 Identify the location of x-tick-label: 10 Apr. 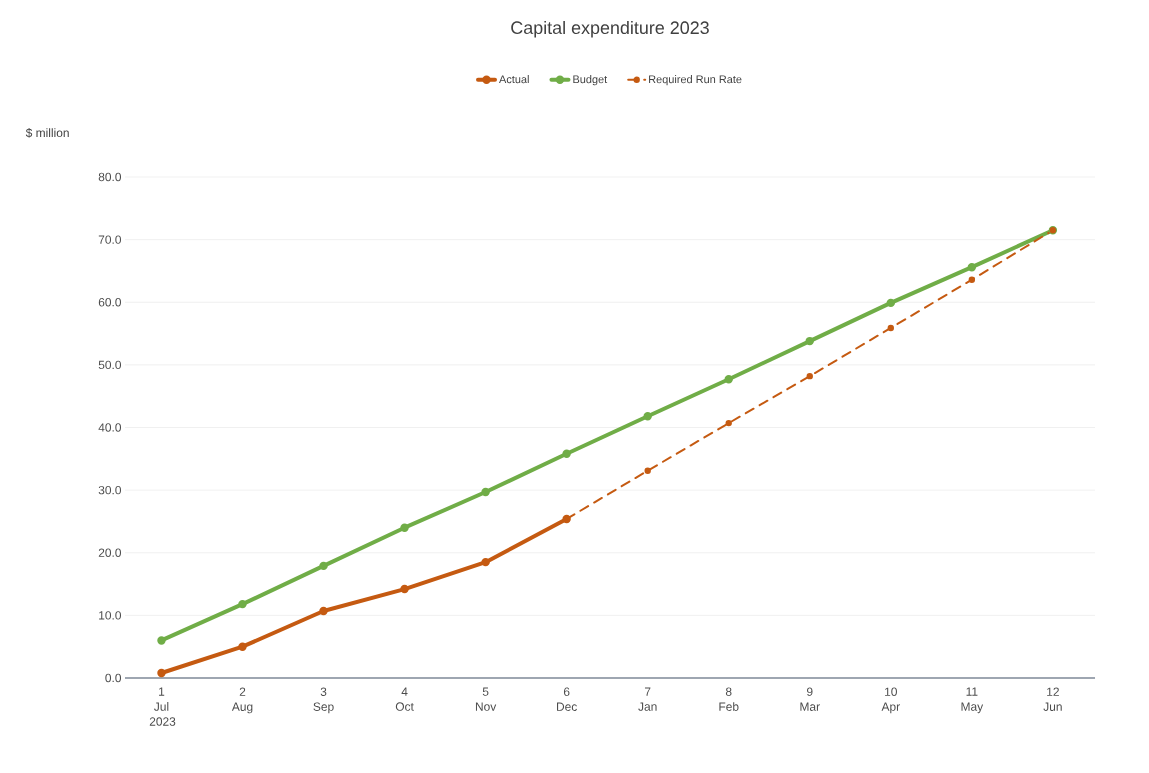
(890, 700).